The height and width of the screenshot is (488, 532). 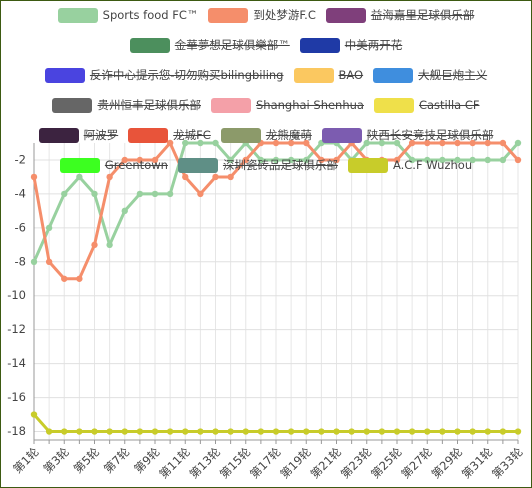 I want to click on legend-item: Shanghai Shenhua, so click(x=287, y=105).